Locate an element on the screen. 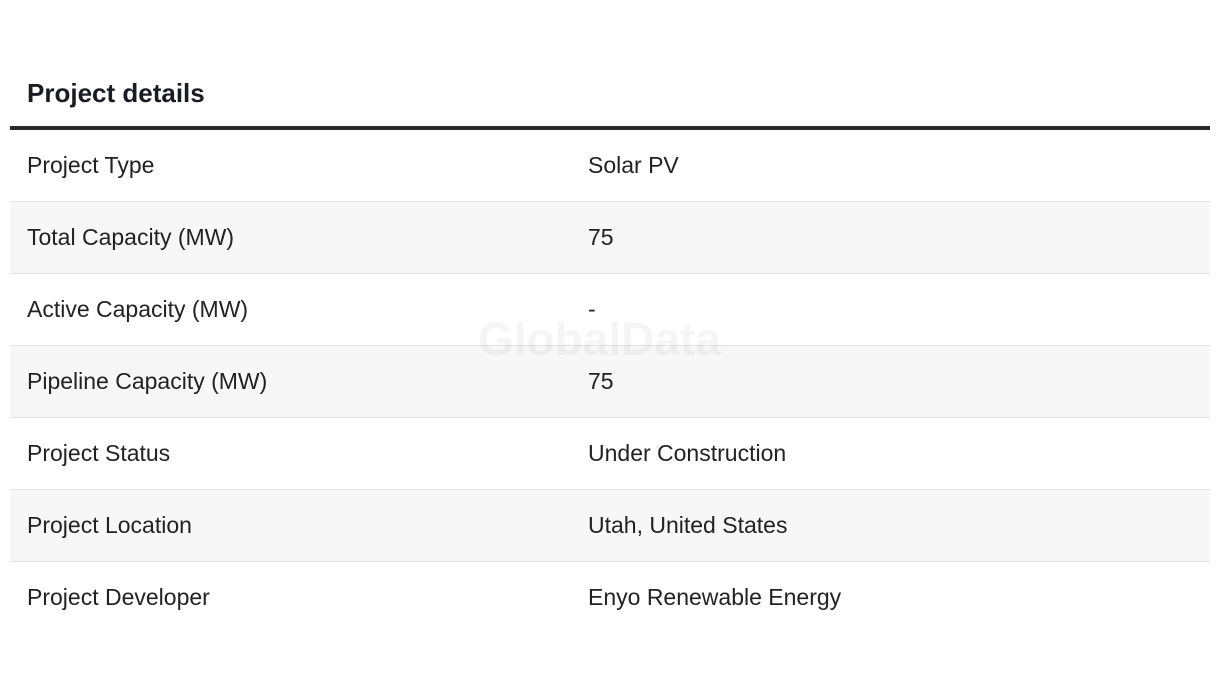 Image resolution: width=1220 pixels, height=674 pixels. row-value: Under Construction is located at coordinates (687, 453).